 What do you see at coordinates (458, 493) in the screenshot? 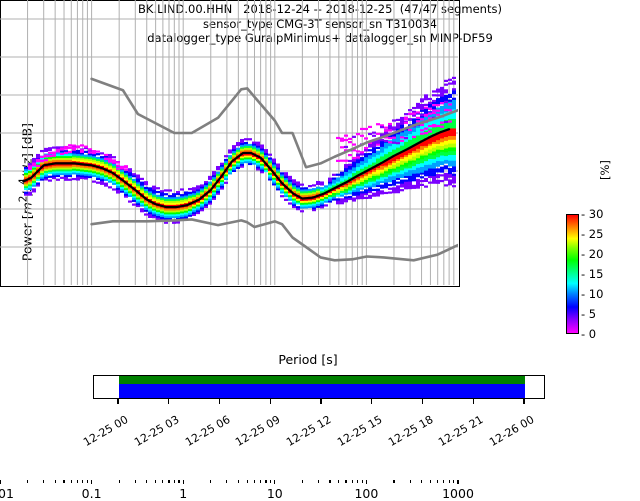
I see `x-tick-label: 1000` at bounding box center [458, 493].